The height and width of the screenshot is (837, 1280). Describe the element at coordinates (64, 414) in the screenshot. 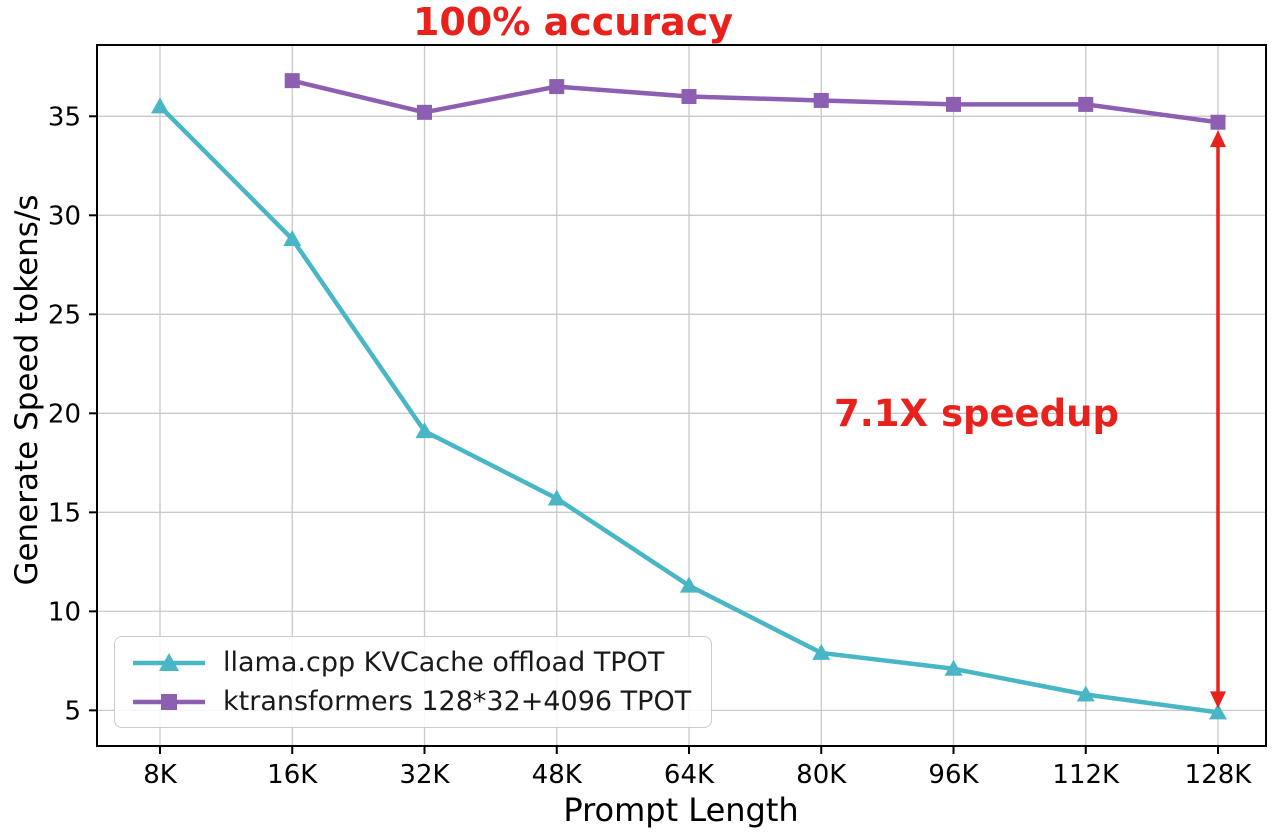

I see `y-tick-label: 20` at that location.